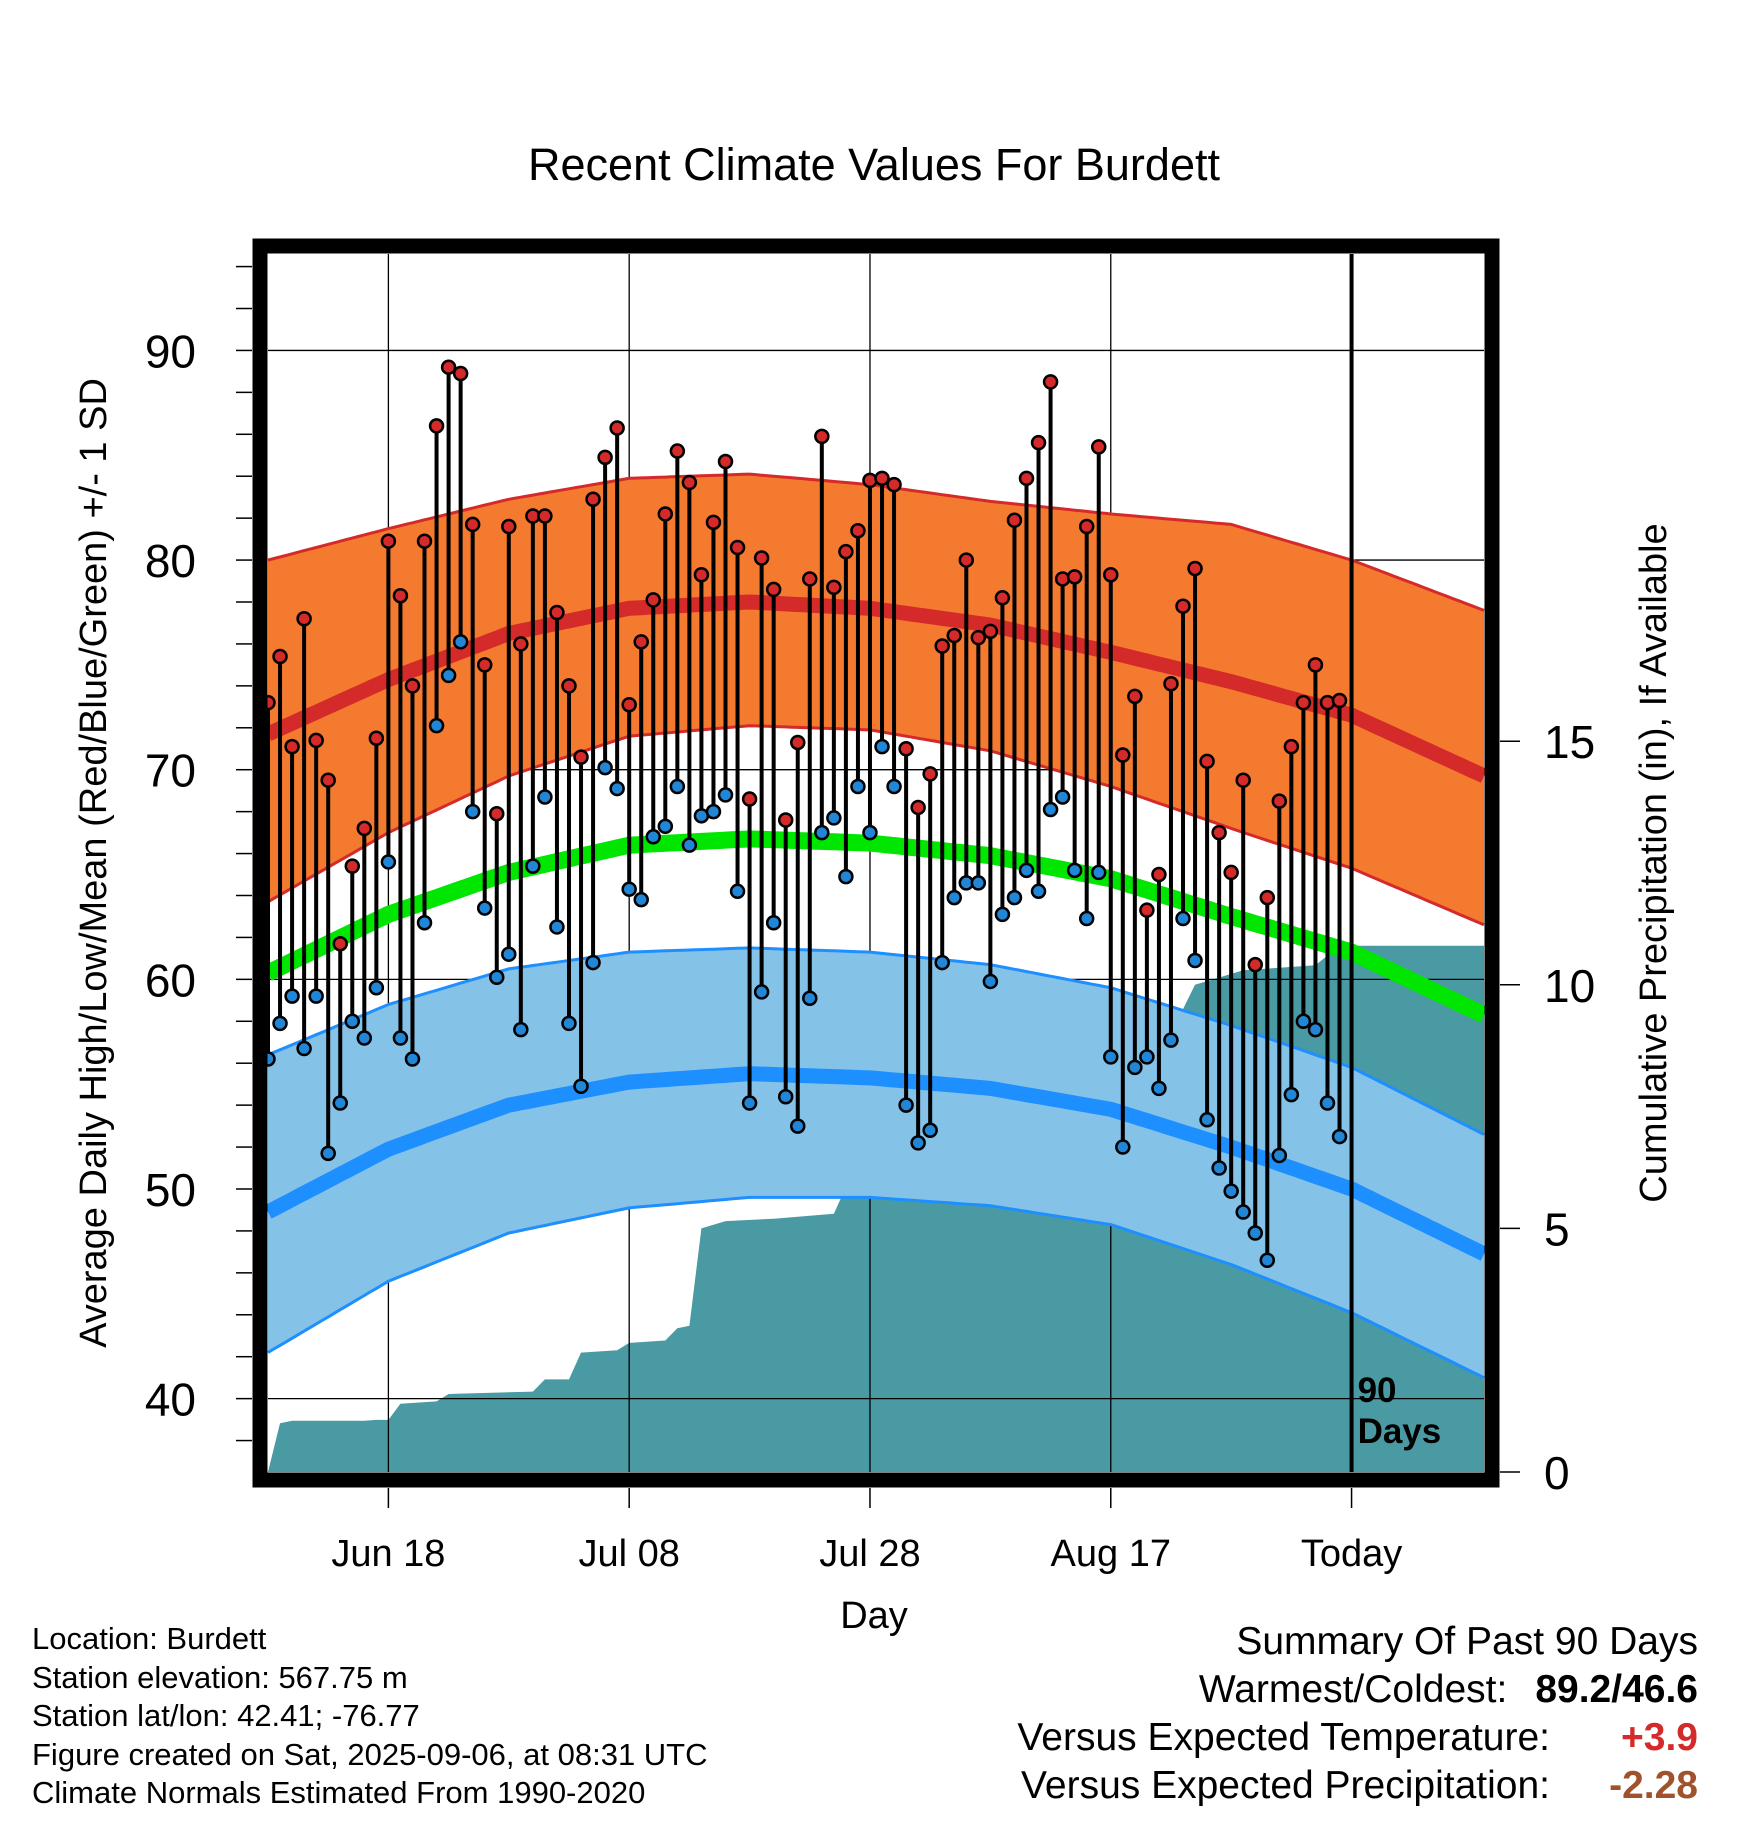  I want to click on x-tick-label: Jun 18, so click(388, 1554).